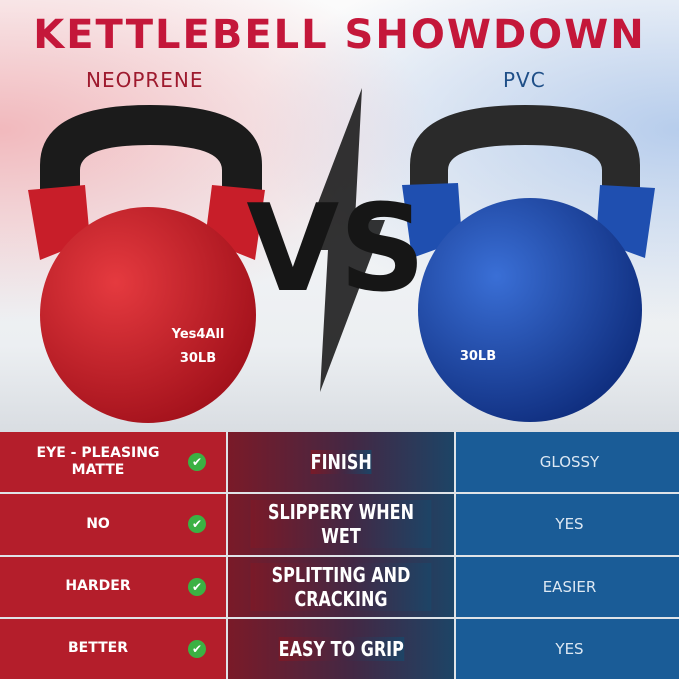 Image resolution: width=679 pixels, height=679 pixels. What do you see at coordinates (113, 648) in the screenshot?
I see `neoprene-cell: BETTER ✔` at bounding box center [113, 648].